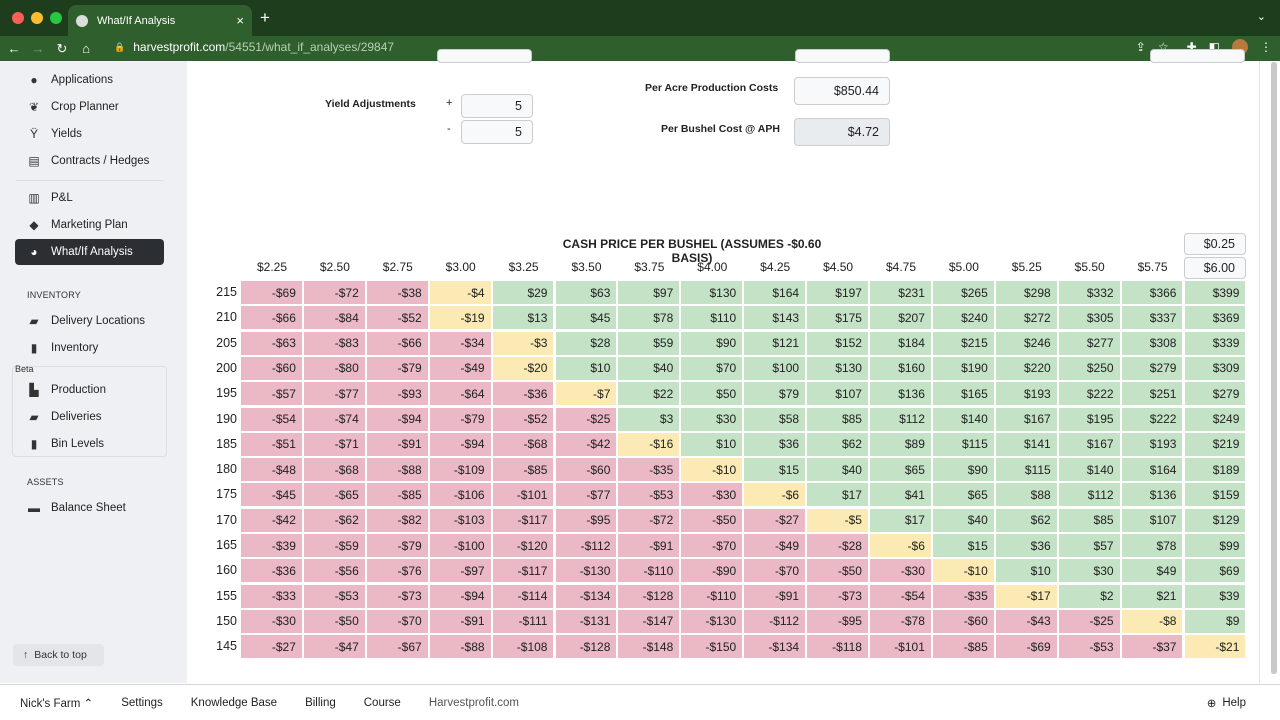  I want to click on sidebar-item-bin-levels: ▮ Bin Levels, so click(89, 444).